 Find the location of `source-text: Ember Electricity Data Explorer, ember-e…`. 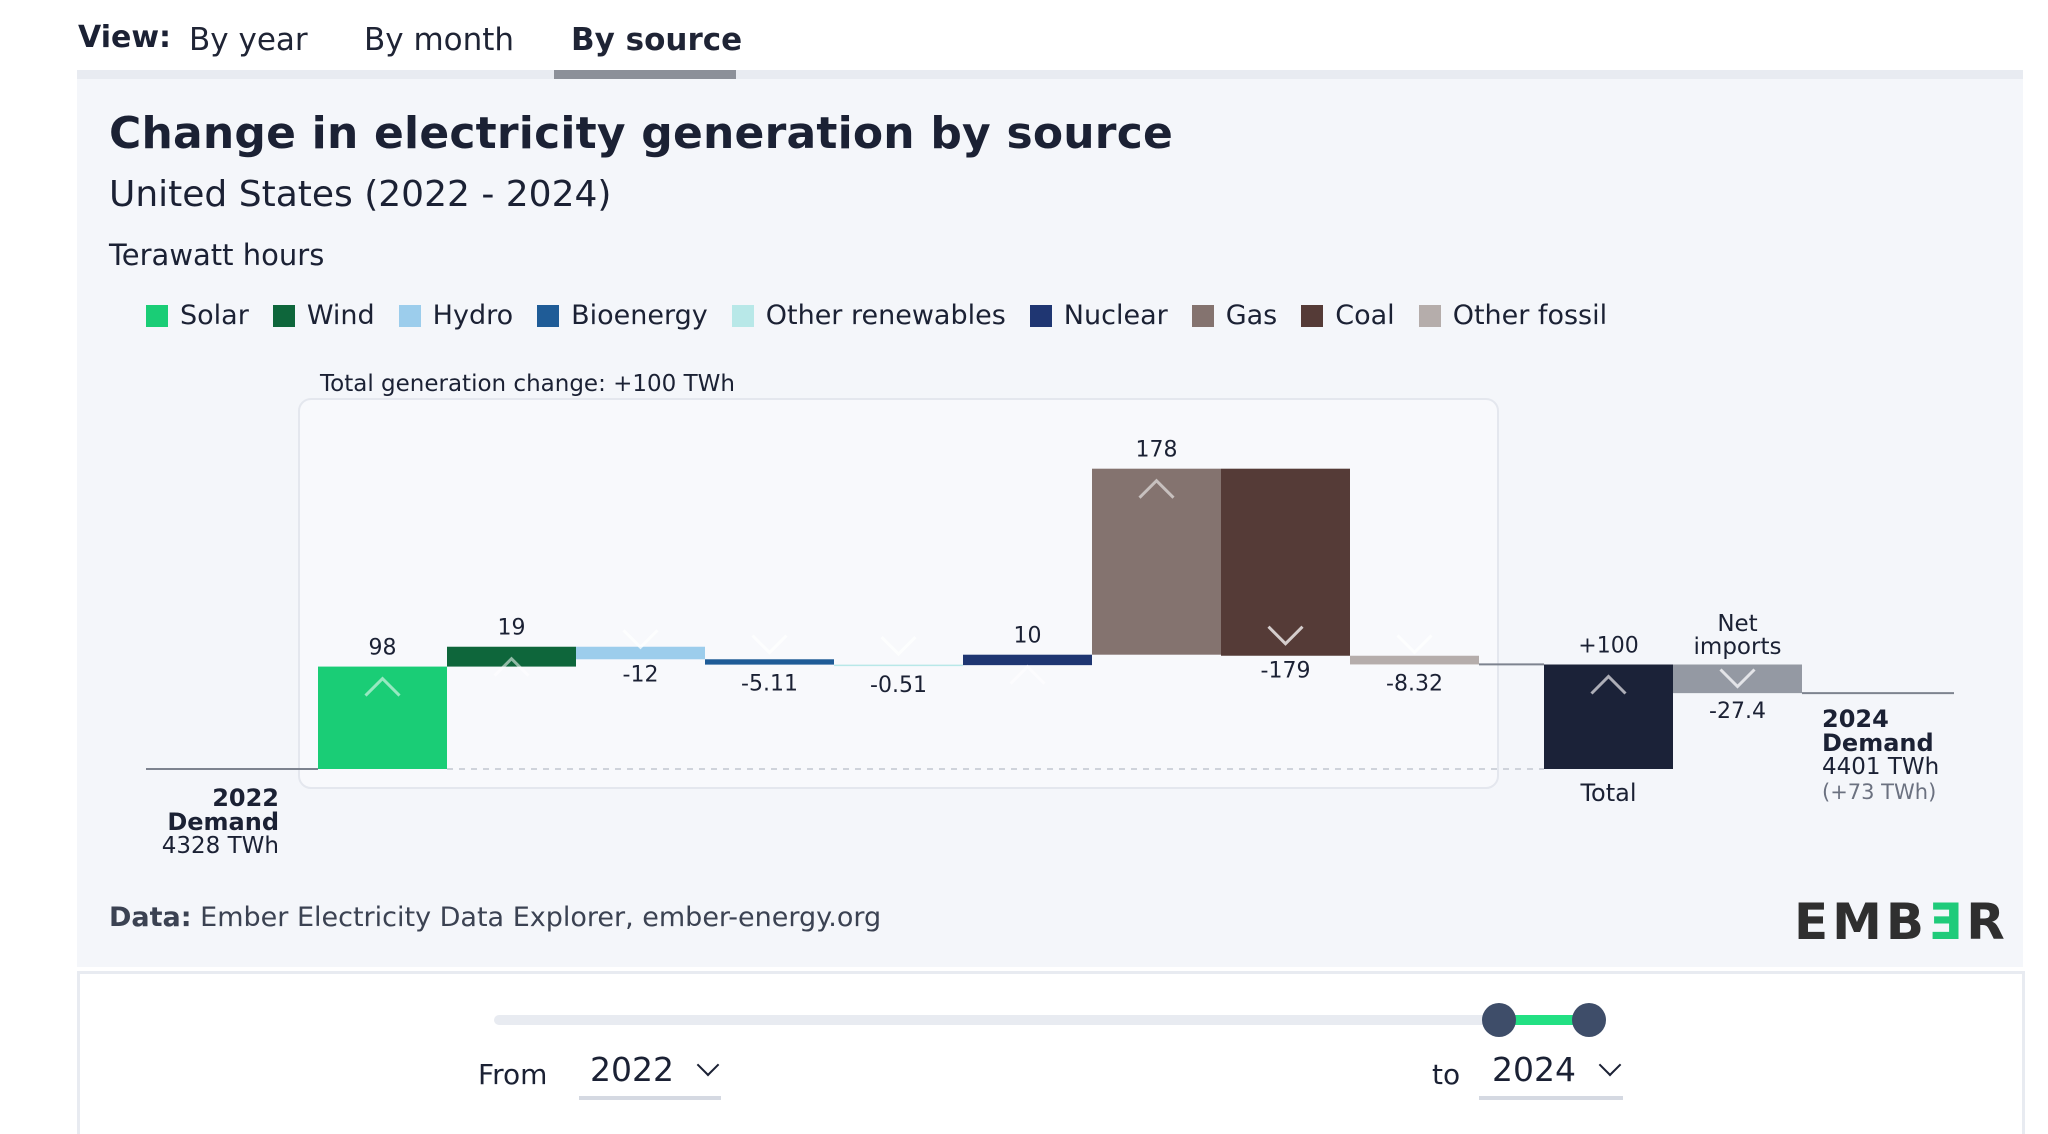

source-text: Ember Electricity Data Explorer, ember-e… is located at coordinates (536, 917).